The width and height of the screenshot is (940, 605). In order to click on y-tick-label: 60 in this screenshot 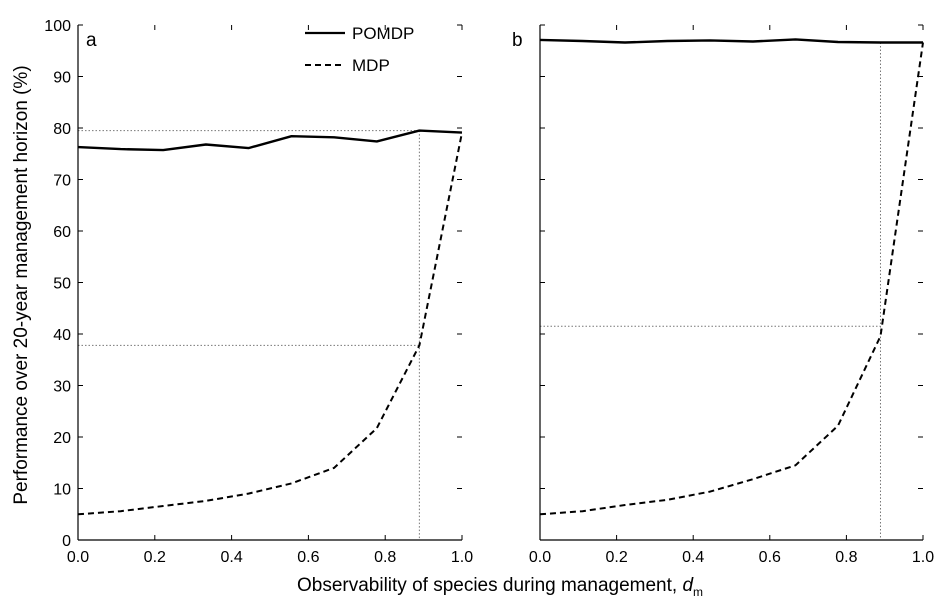, I will do `click(62, 232)`.